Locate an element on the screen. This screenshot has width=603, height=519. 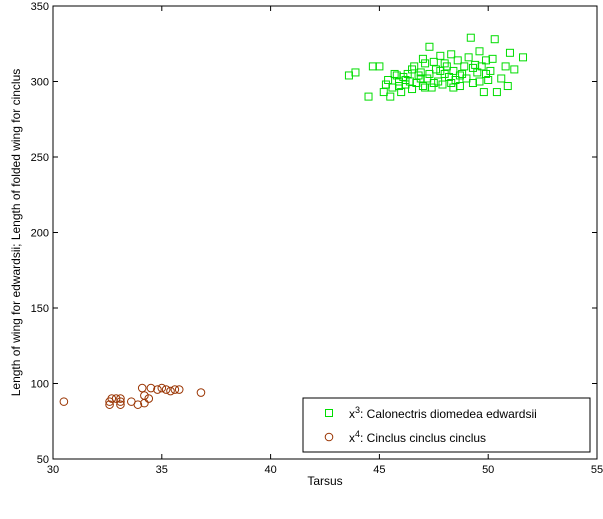
y-tick-label: 150 is located at coordinates (40, 309).